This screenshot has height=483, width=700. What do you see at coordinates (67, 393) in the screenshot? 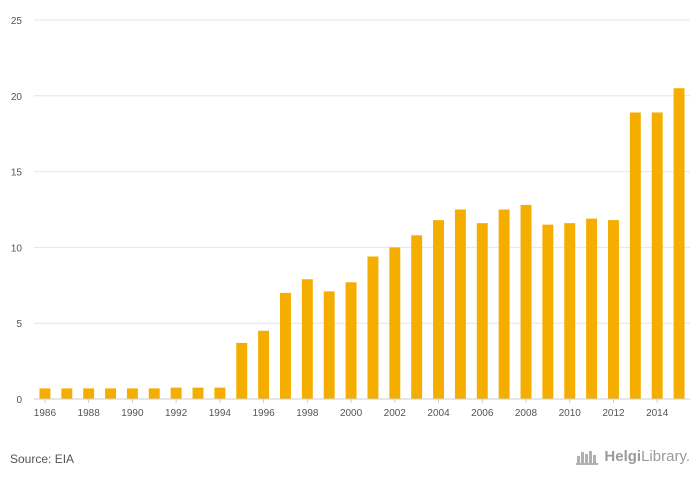
I see `bar-1987` at bounding box center [67, 393].